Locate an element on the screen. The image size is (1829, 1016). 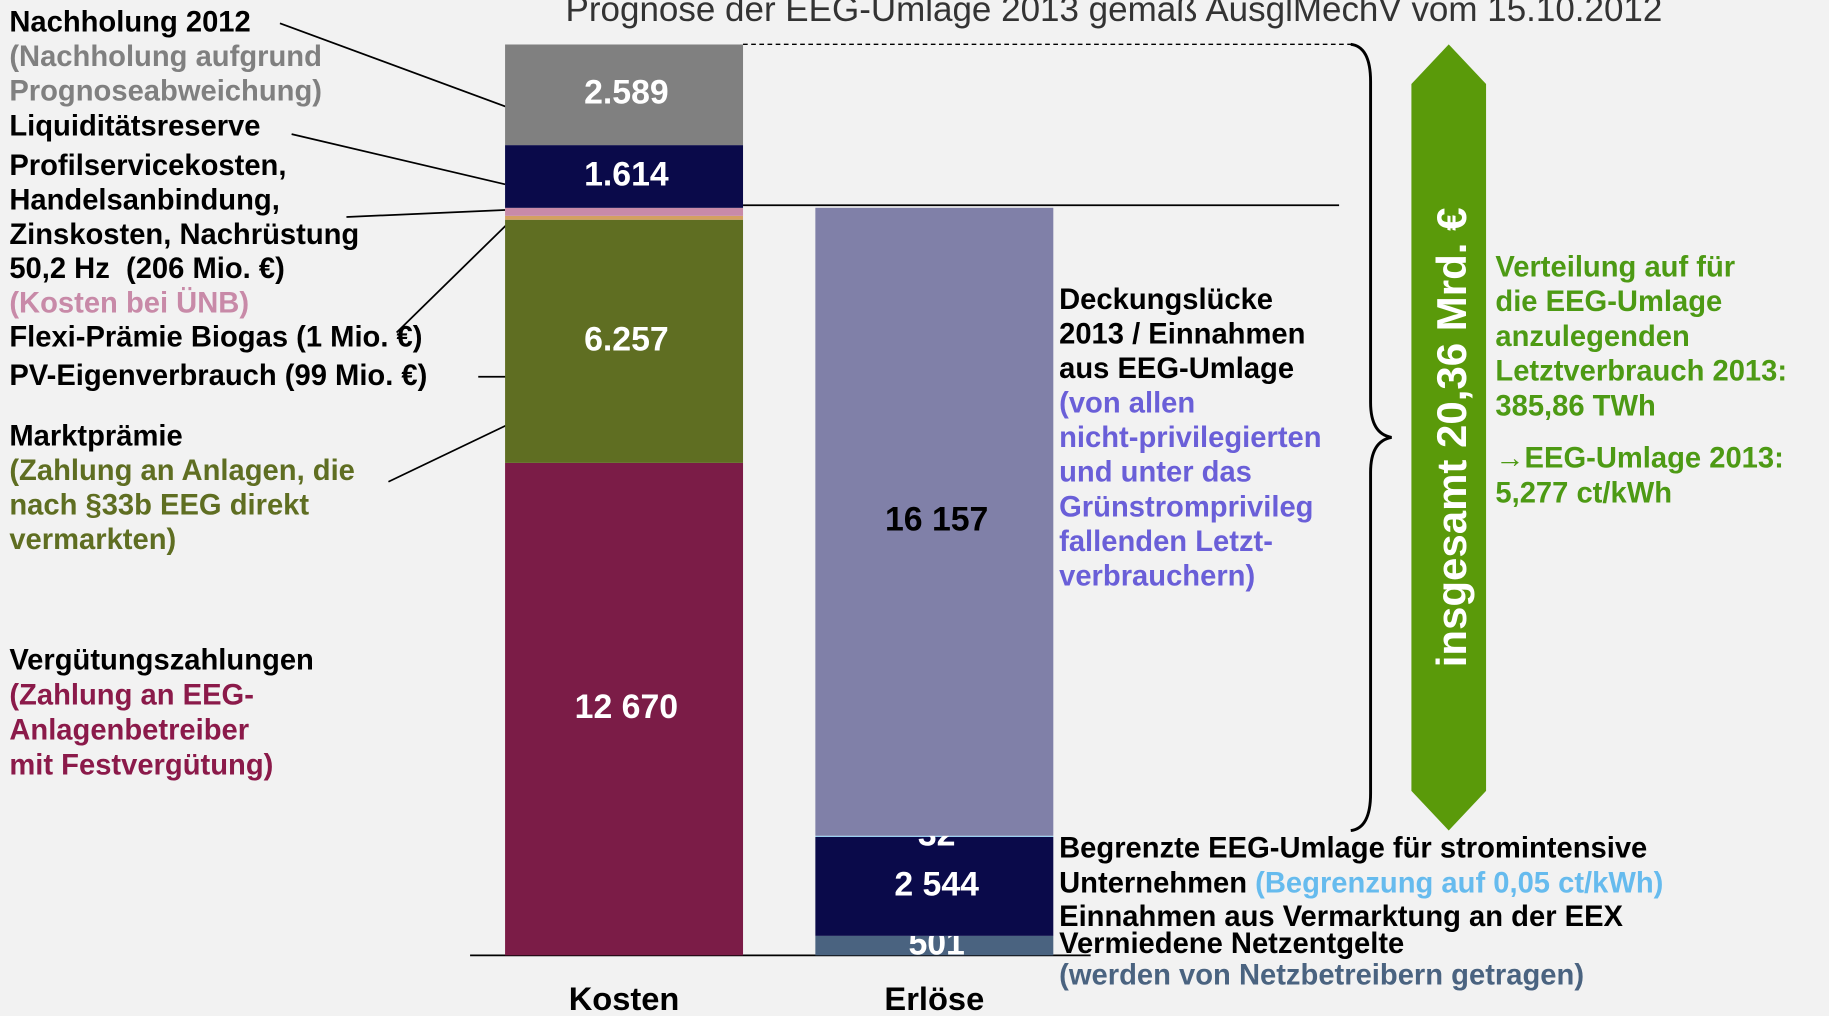
annotation-line: Letztverbrauch 2013: is located at coordinates (1641, 372).